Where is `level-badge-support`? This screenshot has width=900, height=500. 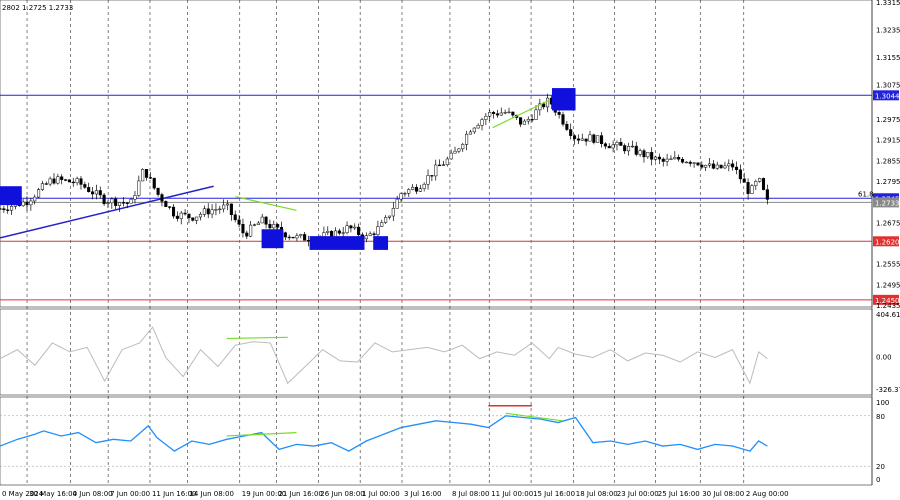
level-badge-support is located at coordinates (886, 241).